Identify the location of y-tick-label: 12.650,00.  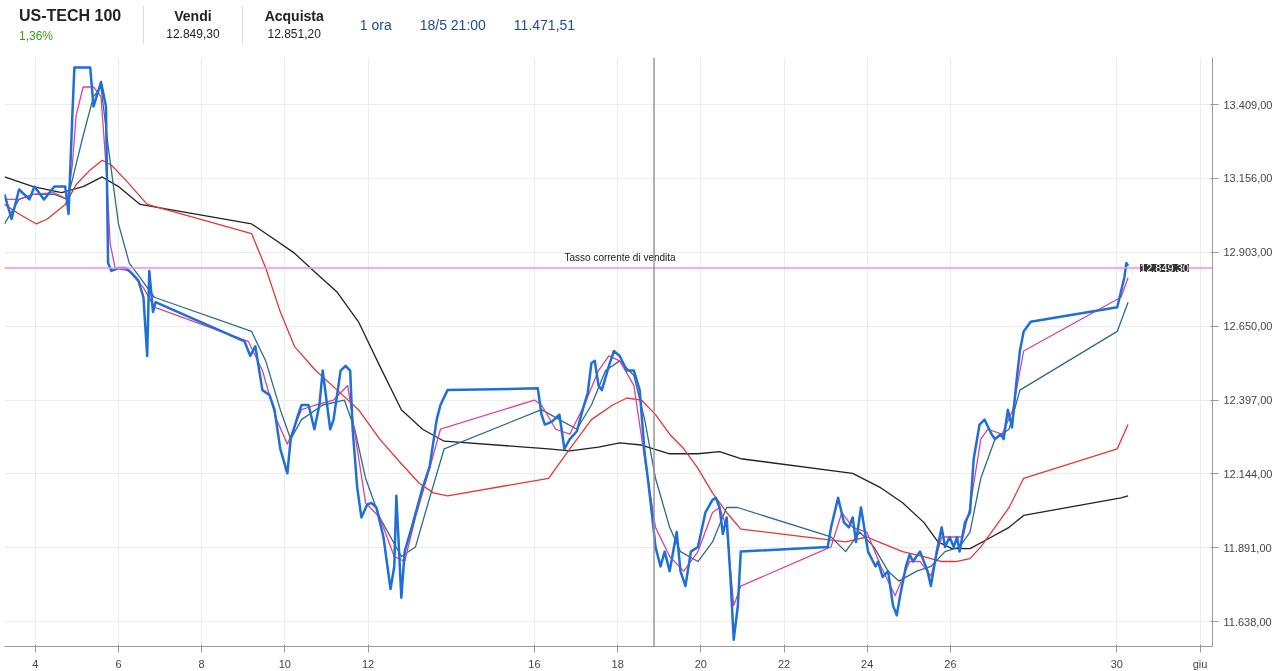
(1248, 326).